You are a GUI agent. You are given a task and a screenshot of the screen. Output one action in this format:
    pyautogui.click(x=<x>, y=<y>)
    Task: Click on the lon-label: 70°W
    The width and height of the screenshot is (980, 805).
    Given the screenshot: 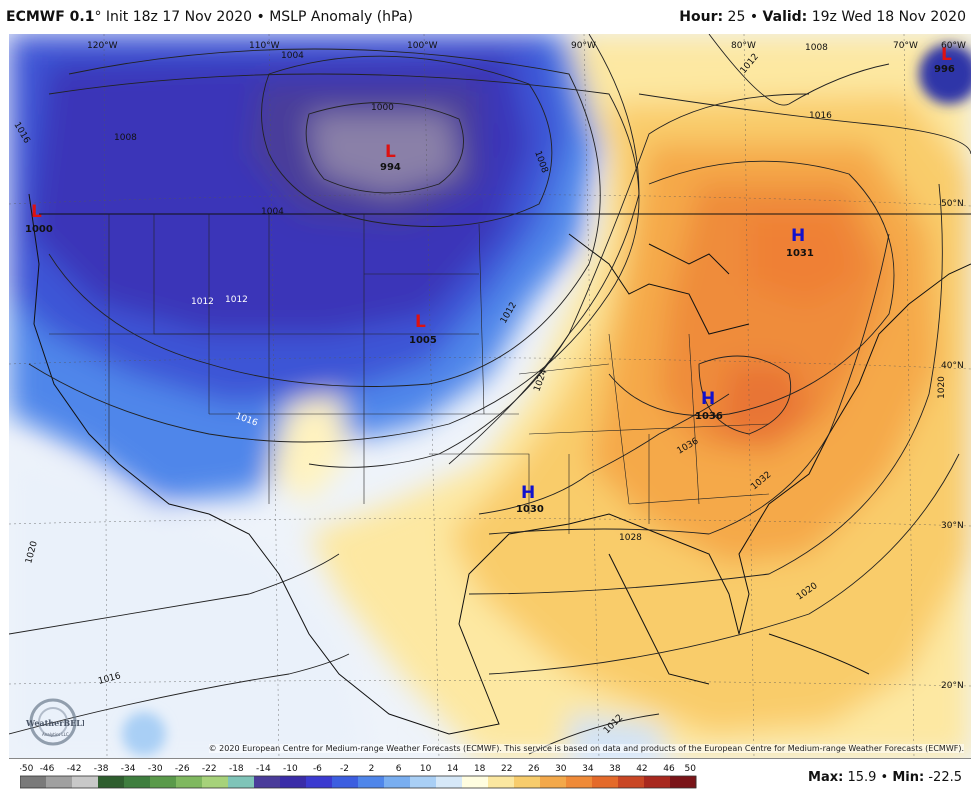 What is the action you would take?
    pyautogui.click(x=905, y=46)
    